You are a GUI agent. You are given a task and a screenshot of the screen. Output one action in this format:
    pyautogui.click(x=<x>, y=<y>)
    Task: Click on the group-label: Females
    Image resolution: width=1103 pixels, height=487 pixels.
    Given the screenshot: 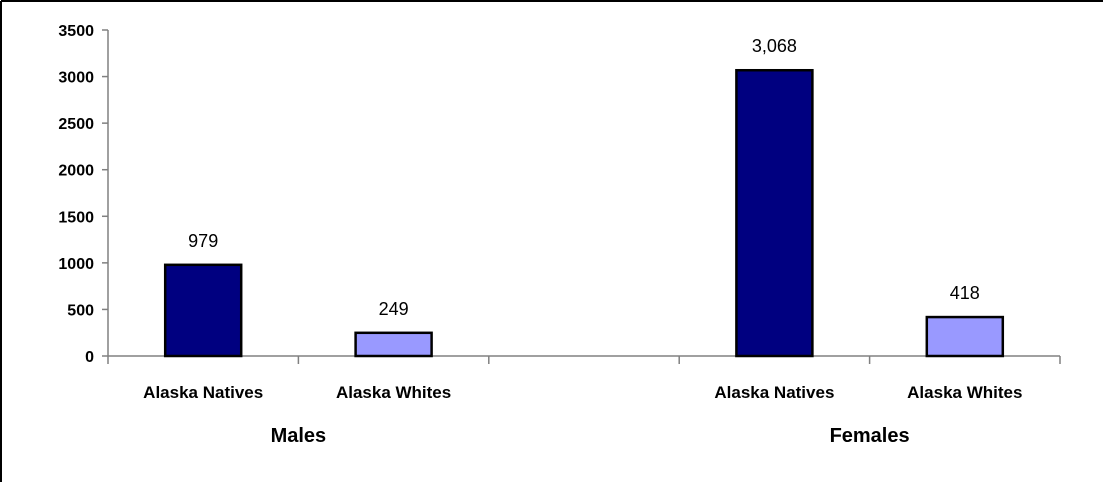 What is the action you would take?
    pyautogui.click(x=870, y=436)
    